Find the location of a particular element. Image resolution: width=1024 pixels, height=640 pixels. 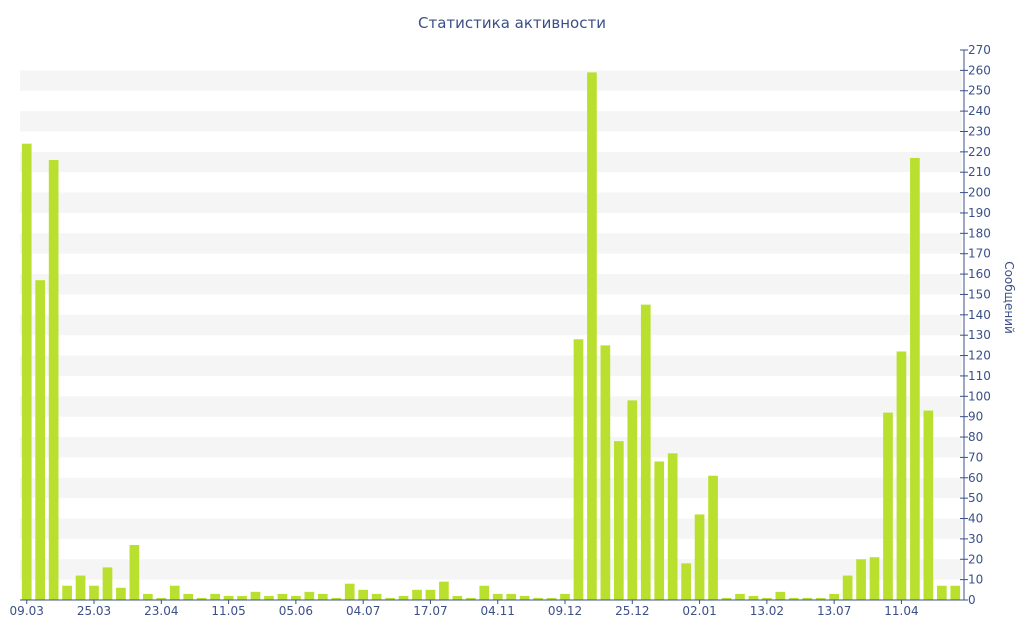

x-tick-label: 09.03 is located at coordinates (27, 611).